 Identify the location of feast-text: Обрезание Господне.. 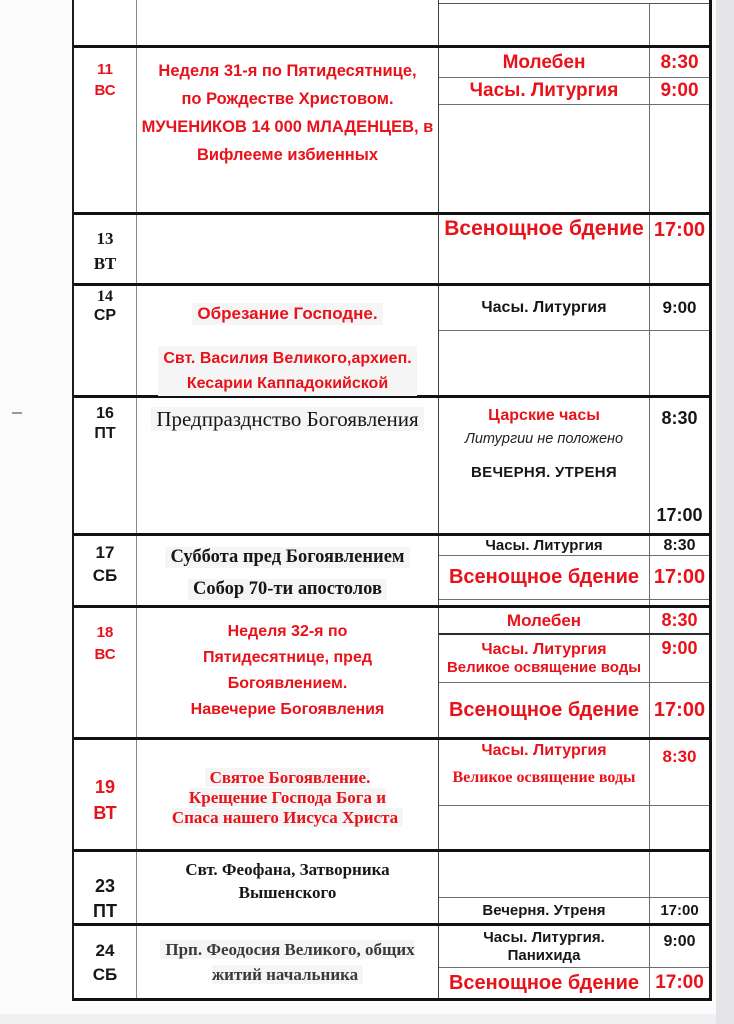
(287, 314).